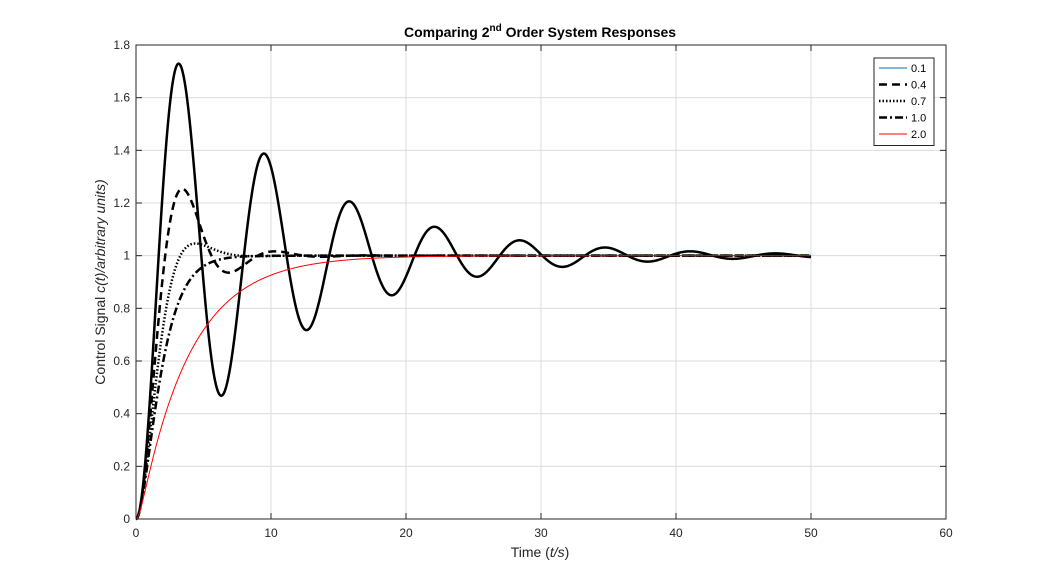 Image resolution: width=1044 pixels, height=582 pixels. What do you see at coordinates (271, 533) in the screenshot?
I see `x-tick-label: 10` at bounding box center [271, 533].